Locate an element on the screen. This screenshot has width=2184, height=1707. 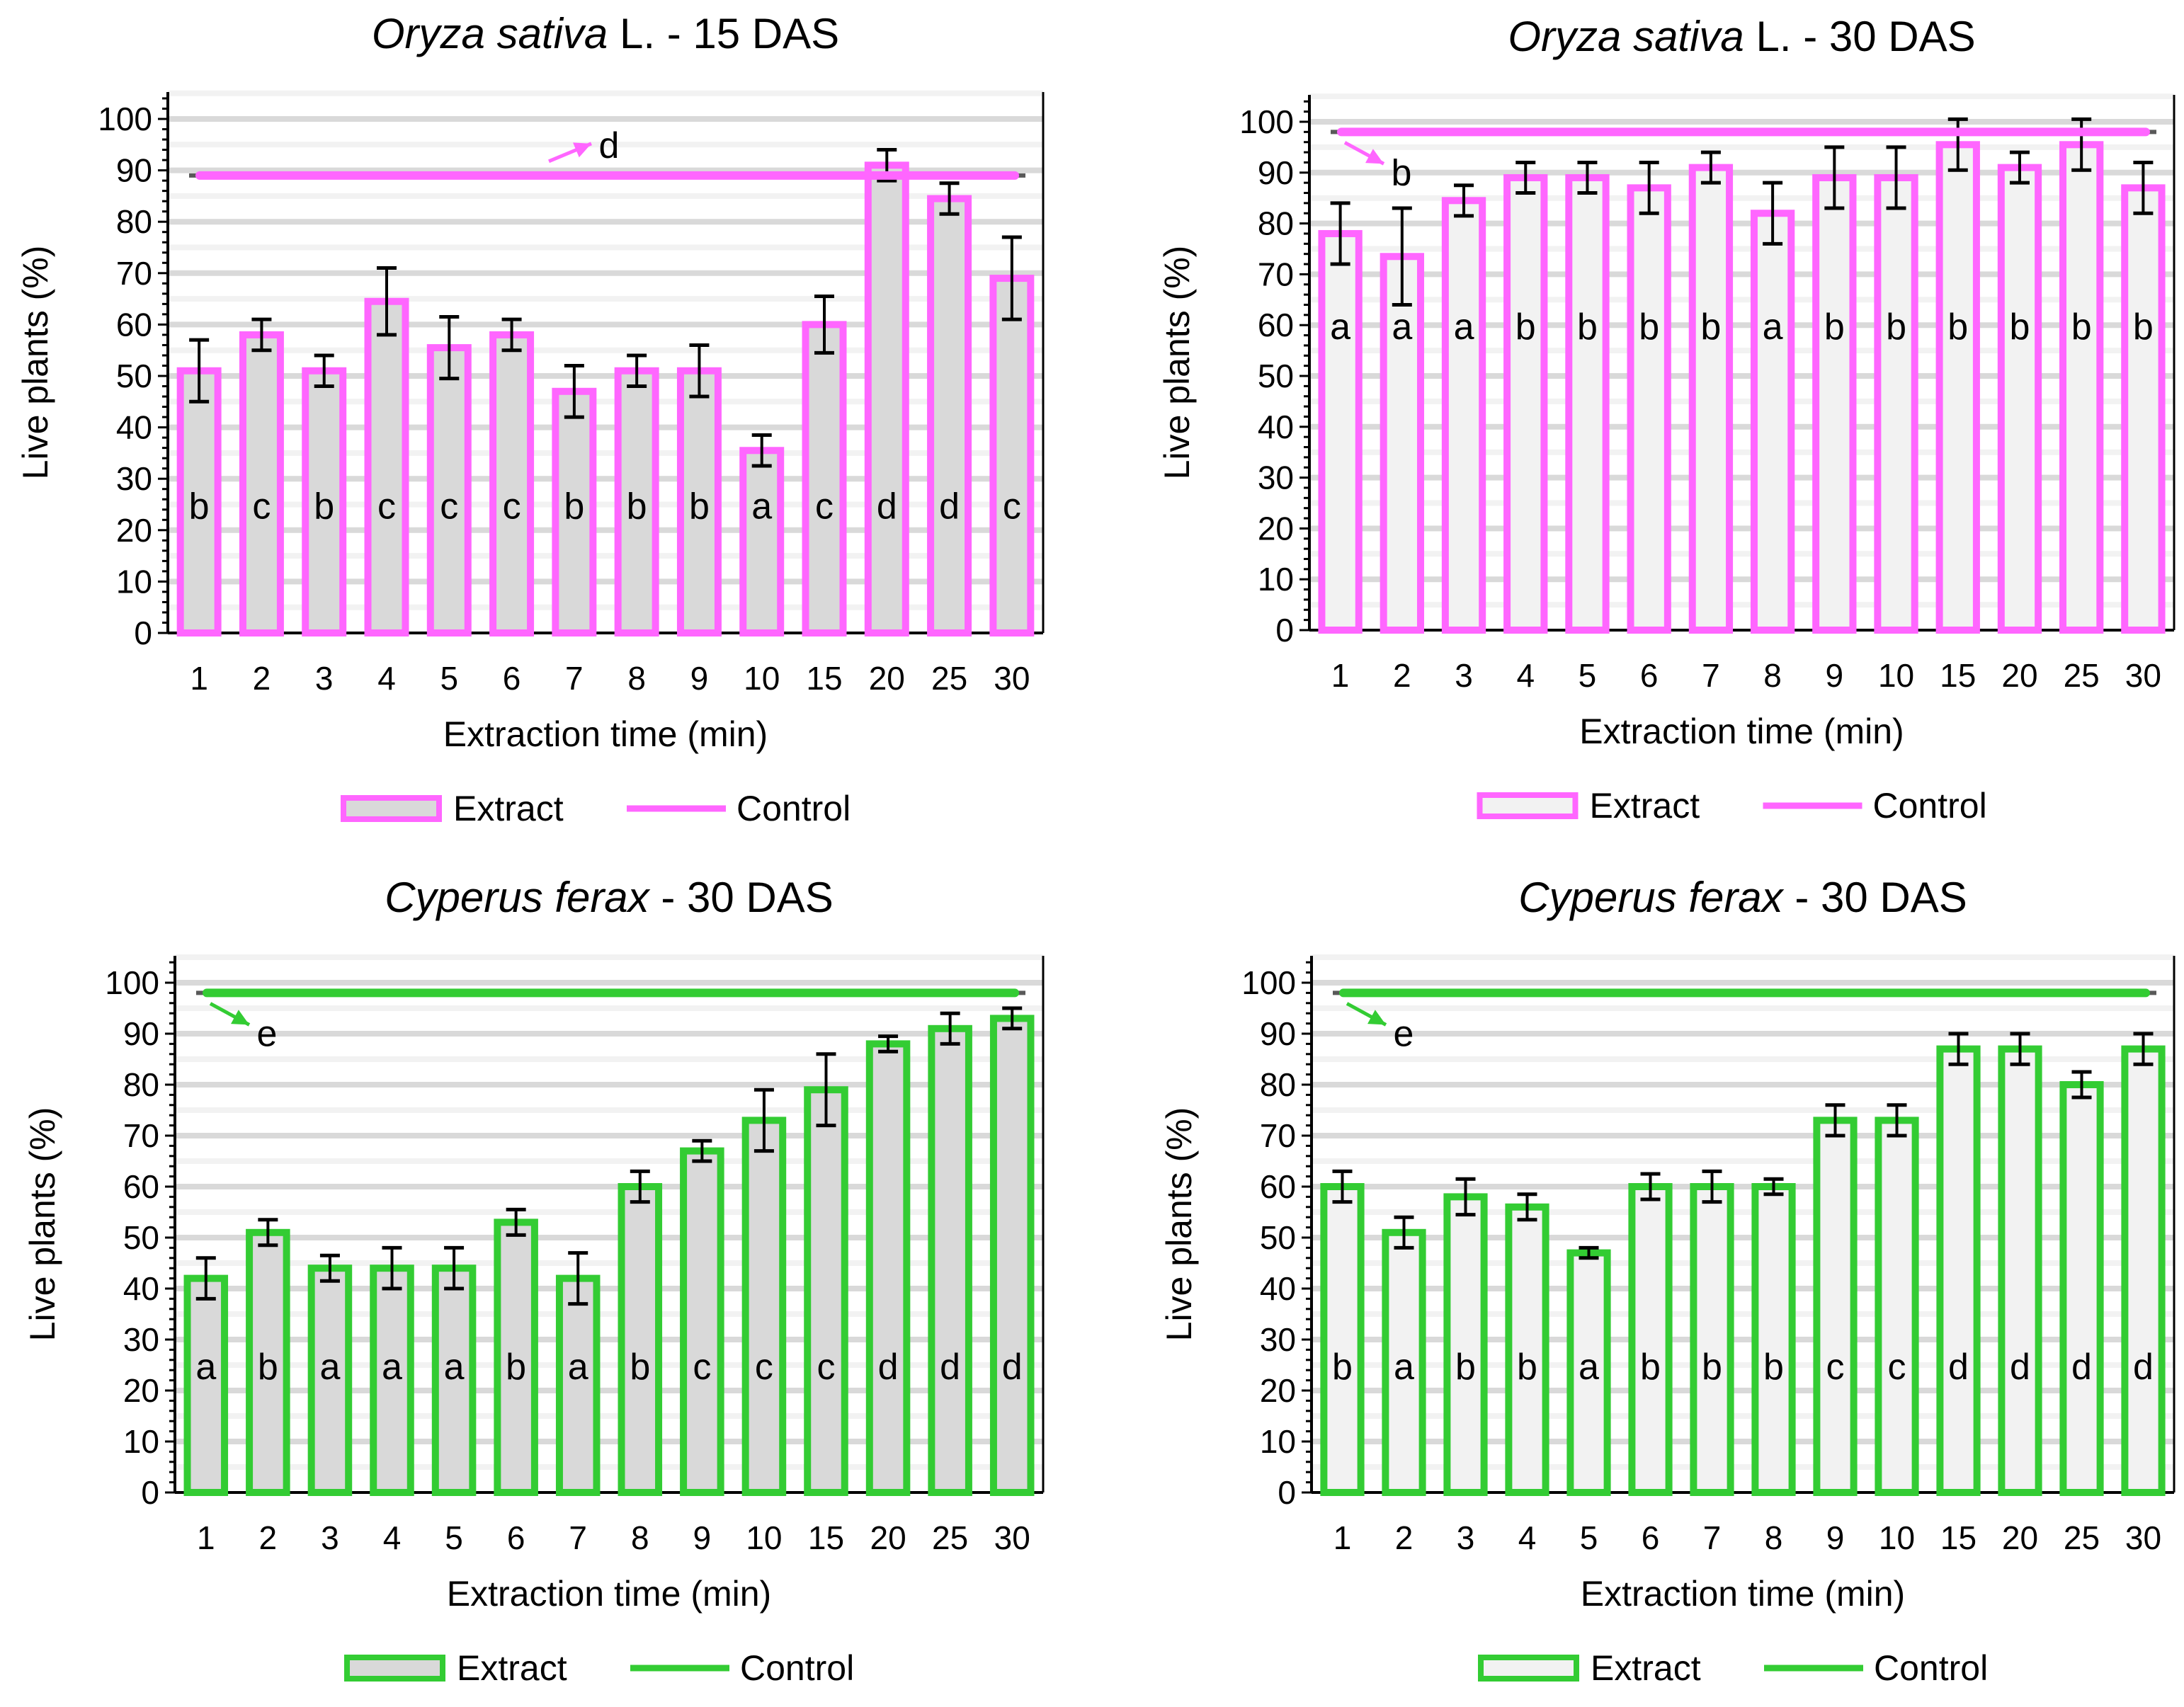
y-tick-label: 40 is located at coordinates (1278, 1288).